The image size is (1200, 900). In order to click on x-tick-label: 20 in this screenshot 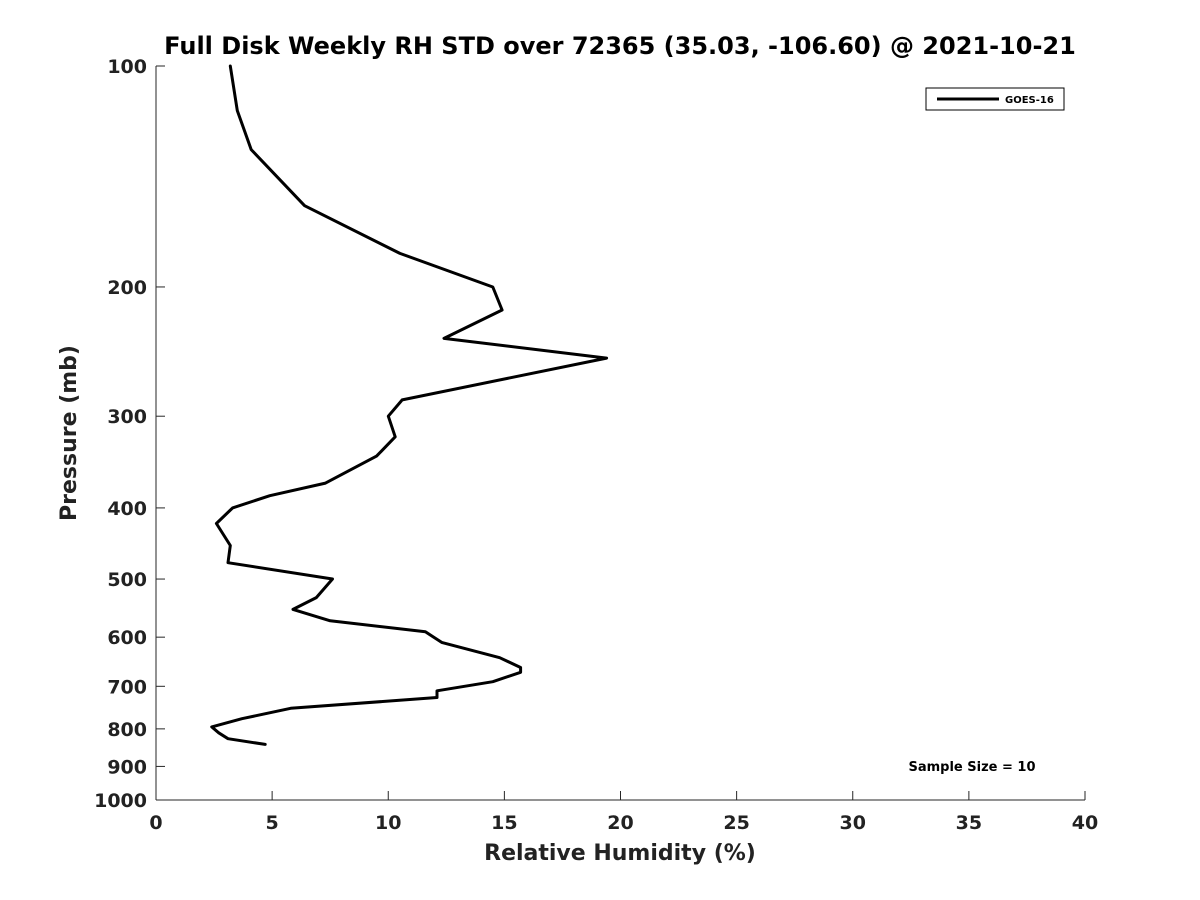, I will do `click(620, 823)`.